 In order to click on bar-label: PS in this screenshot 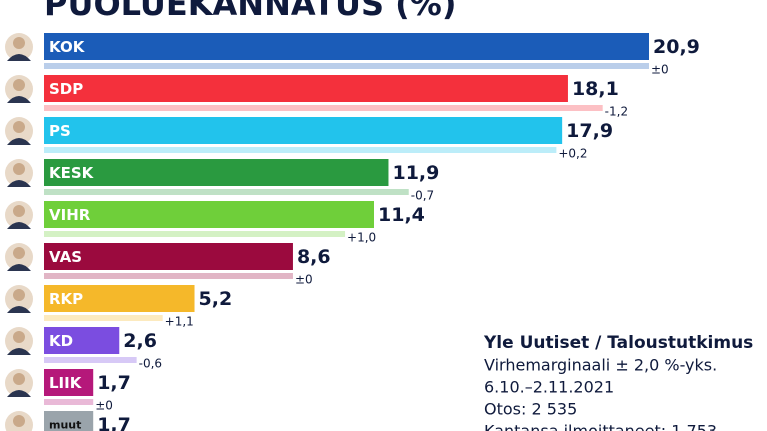, I will do `click(60, 131)`.